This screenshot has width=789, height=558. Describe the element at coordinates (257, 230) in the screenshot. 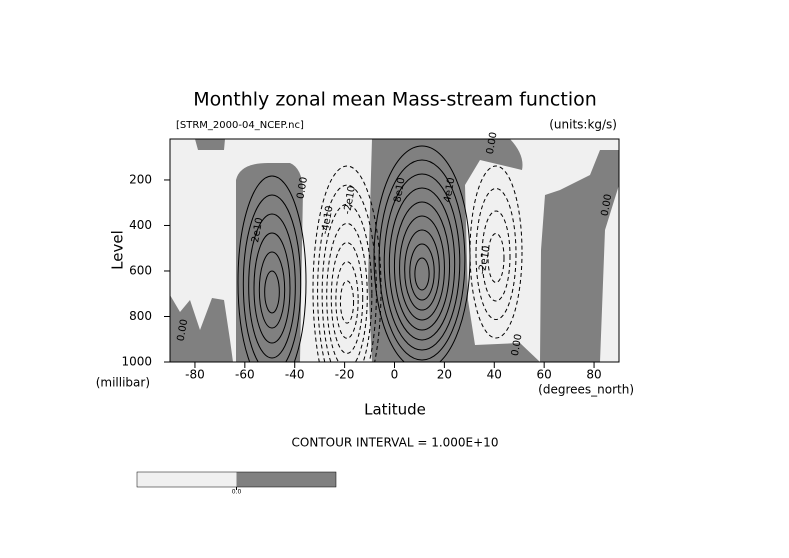

I see `contour-label: 2e10` at that location.